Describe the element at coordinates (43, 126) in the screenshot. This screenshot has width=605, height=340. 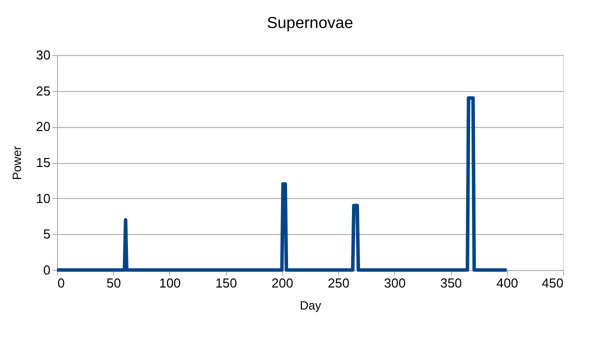
I see `y-tick-label: 20` at that location.